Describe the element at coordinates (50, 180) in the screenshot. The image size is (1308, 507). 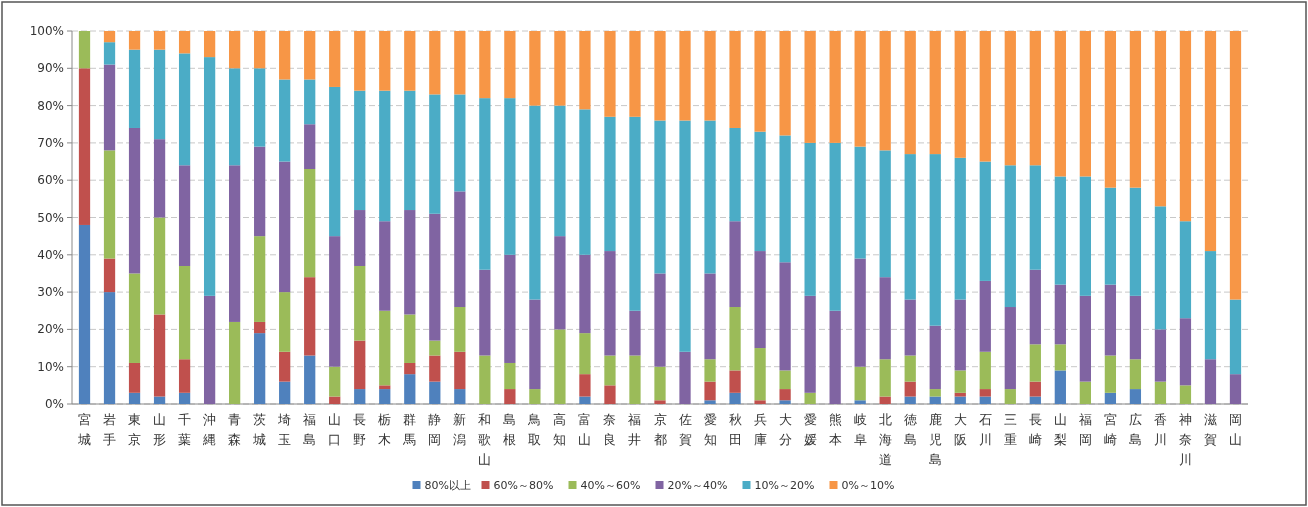
I see `y-tick-label: 60%` at that location.